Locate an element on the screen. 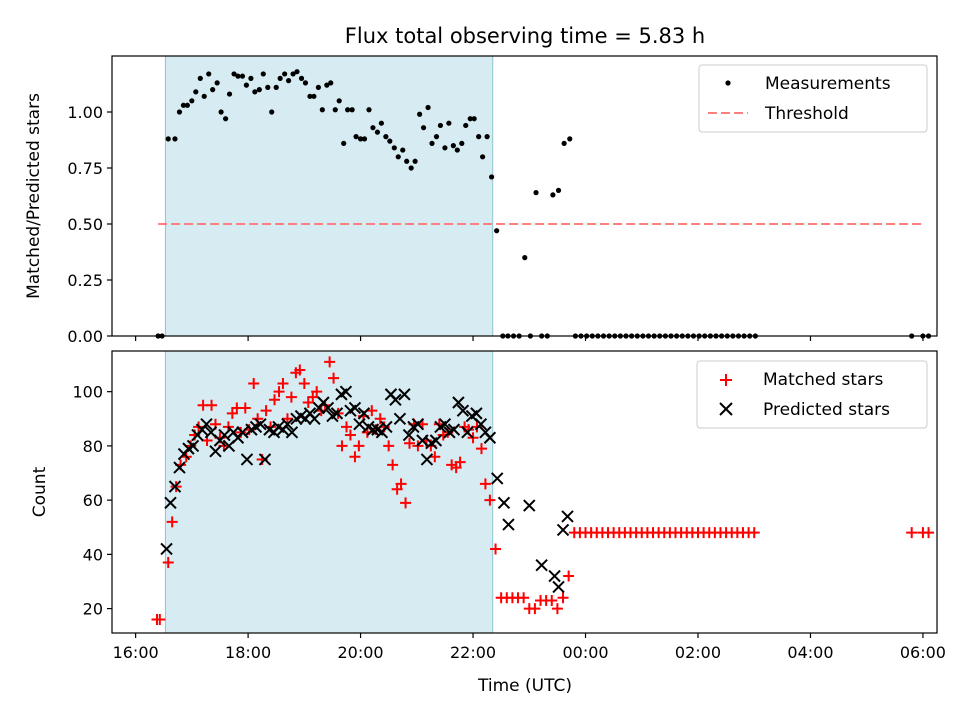 Image resolution: width=960 pixels, height=720 pixels. x-tick-label: 20:00 is located at coordinates (361, 652).